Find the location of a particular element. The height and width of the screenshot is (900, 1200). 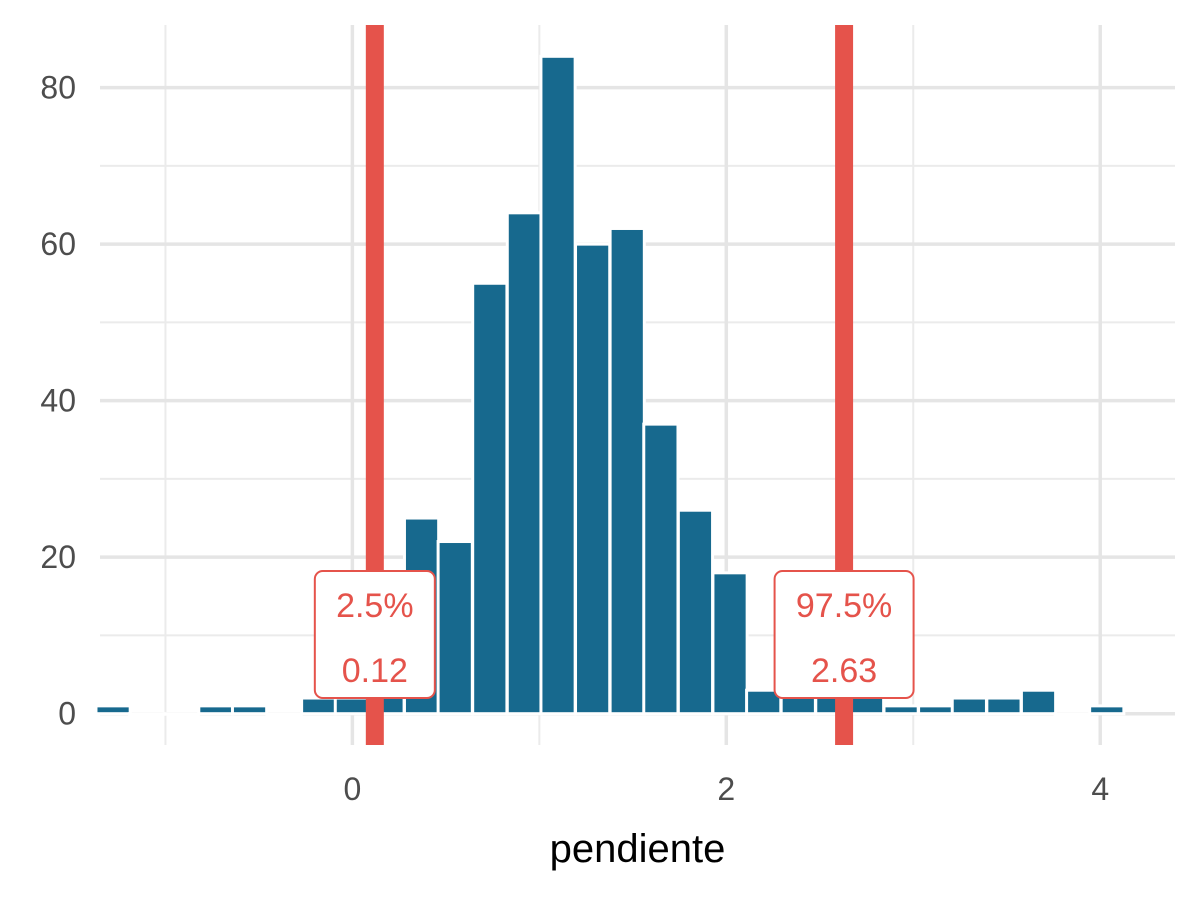

x-tick-label: 2 is located at coordinates (726, 789).